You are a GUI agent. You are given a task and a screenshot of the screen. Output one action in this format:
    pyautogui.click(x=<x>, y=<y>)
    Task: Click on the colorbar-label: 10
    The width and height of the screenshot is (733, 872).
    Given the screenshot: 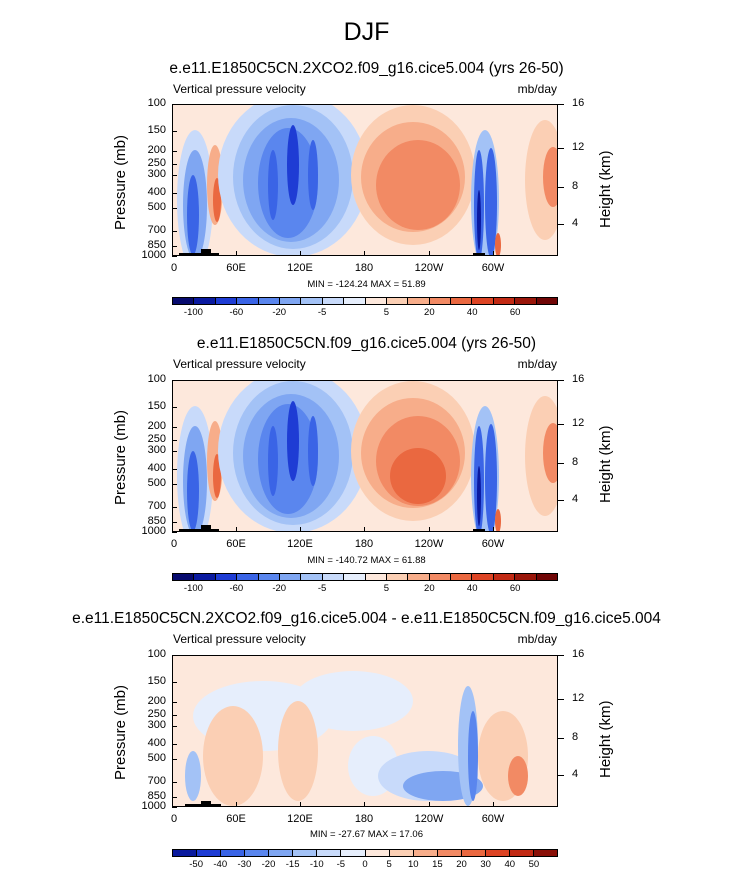 What is the action you would take?
    pyautogui.click(x=413, y=864)
    